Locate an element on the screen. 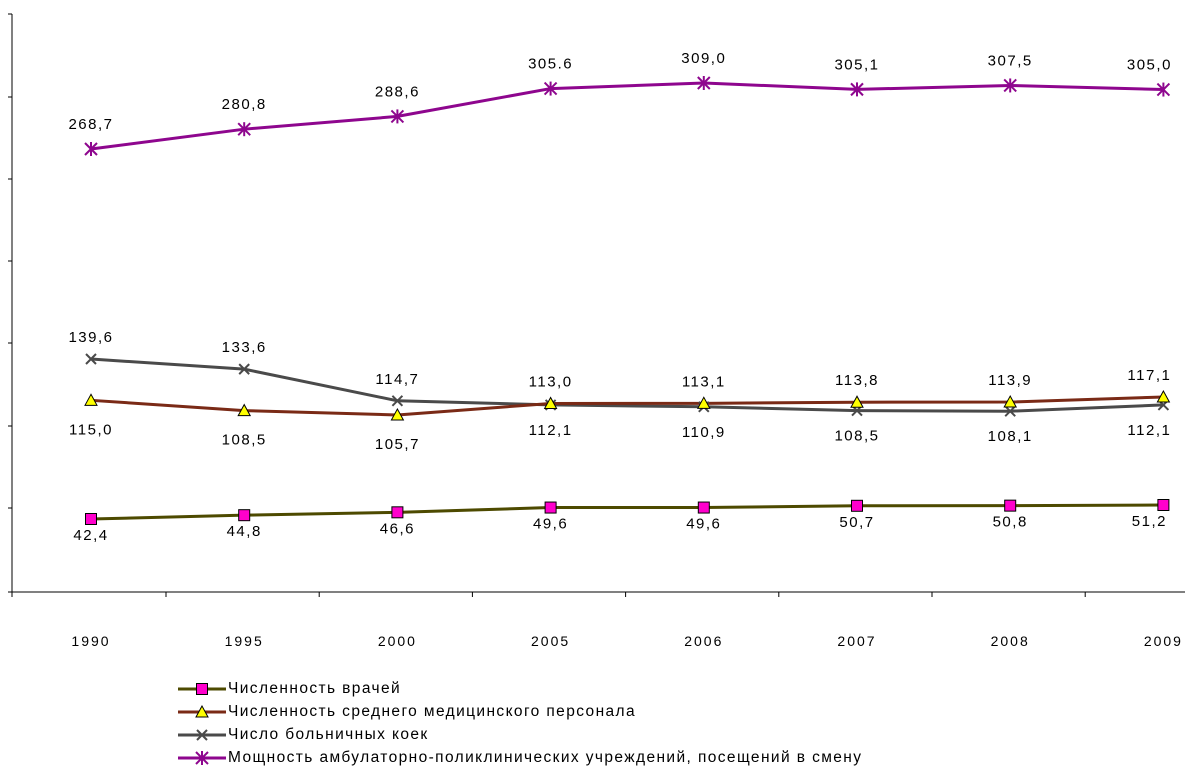 The width and height of the screenshot is (1186, 778). series-line-outpatient-capacity is located at coordinates (627, 116).